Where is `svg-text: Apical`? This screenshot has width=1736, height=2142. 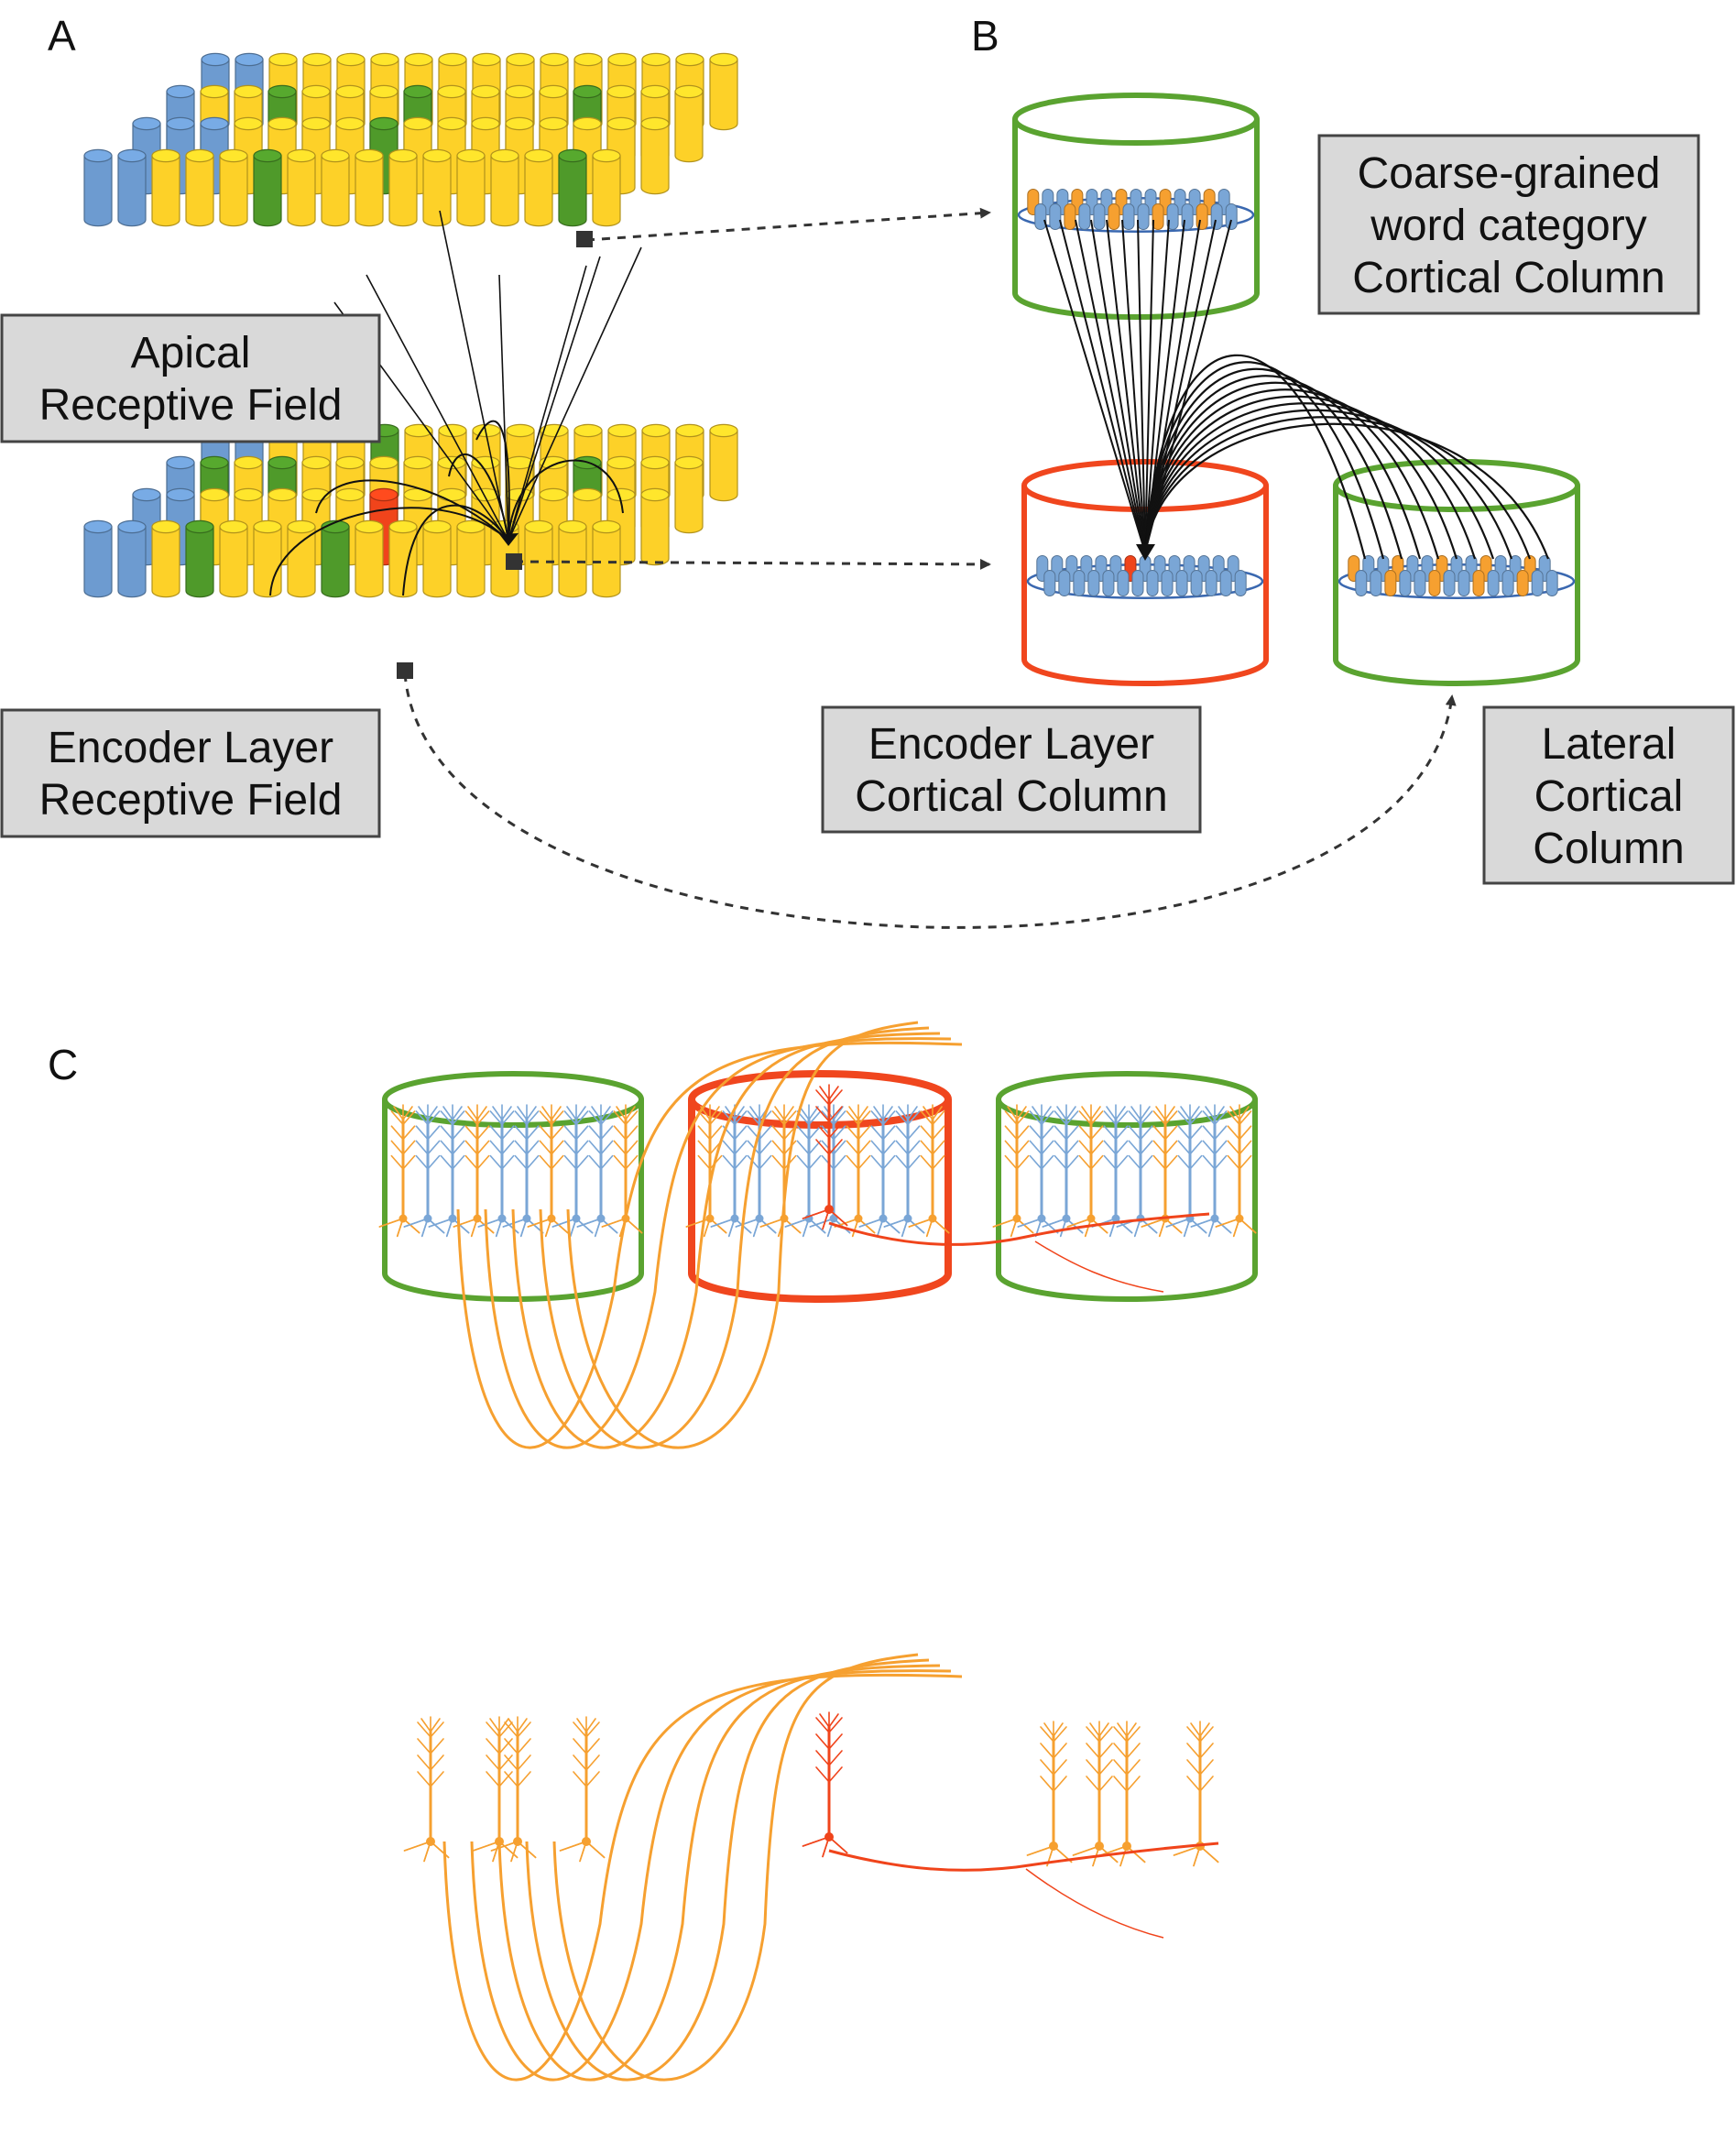 svg-text: Apical is located at coordinates (191, 353).